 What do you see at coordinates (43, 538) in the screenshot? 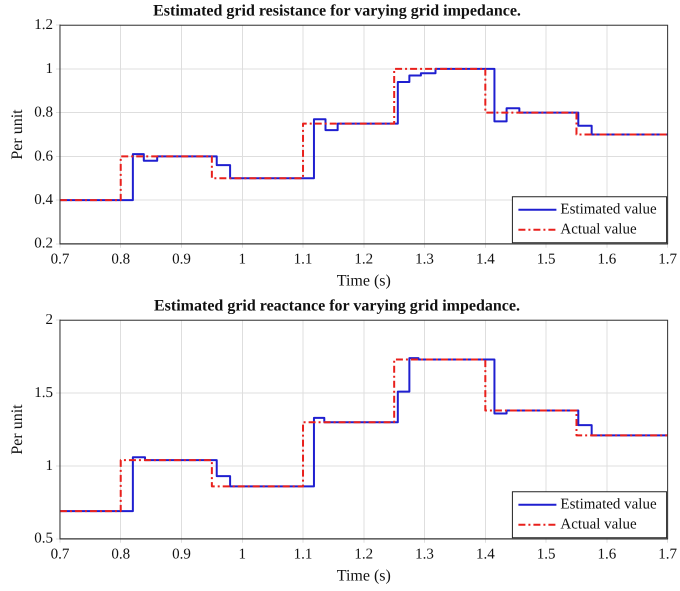
I see `y-tick-label: 0.5` at bounding box center [43, 538].